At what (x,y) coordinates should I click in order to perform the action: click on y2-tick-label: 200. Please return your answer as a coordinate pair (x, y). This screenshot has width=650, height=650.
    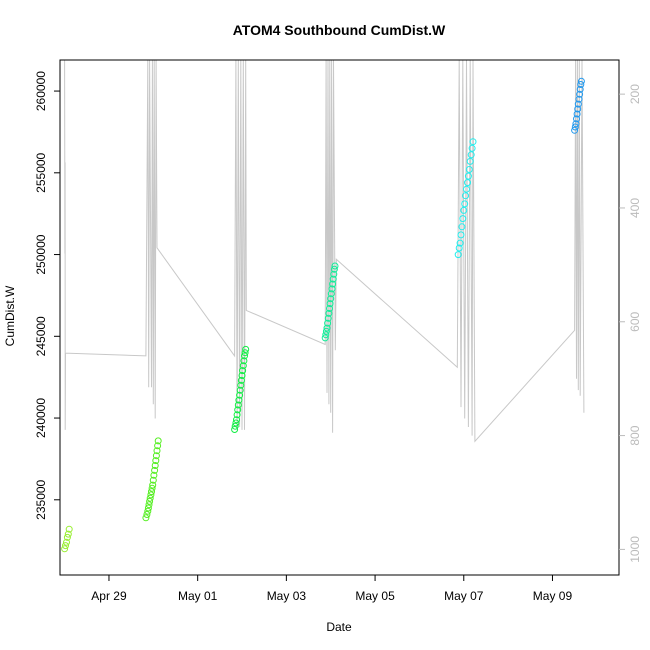
    Looking at the image, I should click on (635, 94).